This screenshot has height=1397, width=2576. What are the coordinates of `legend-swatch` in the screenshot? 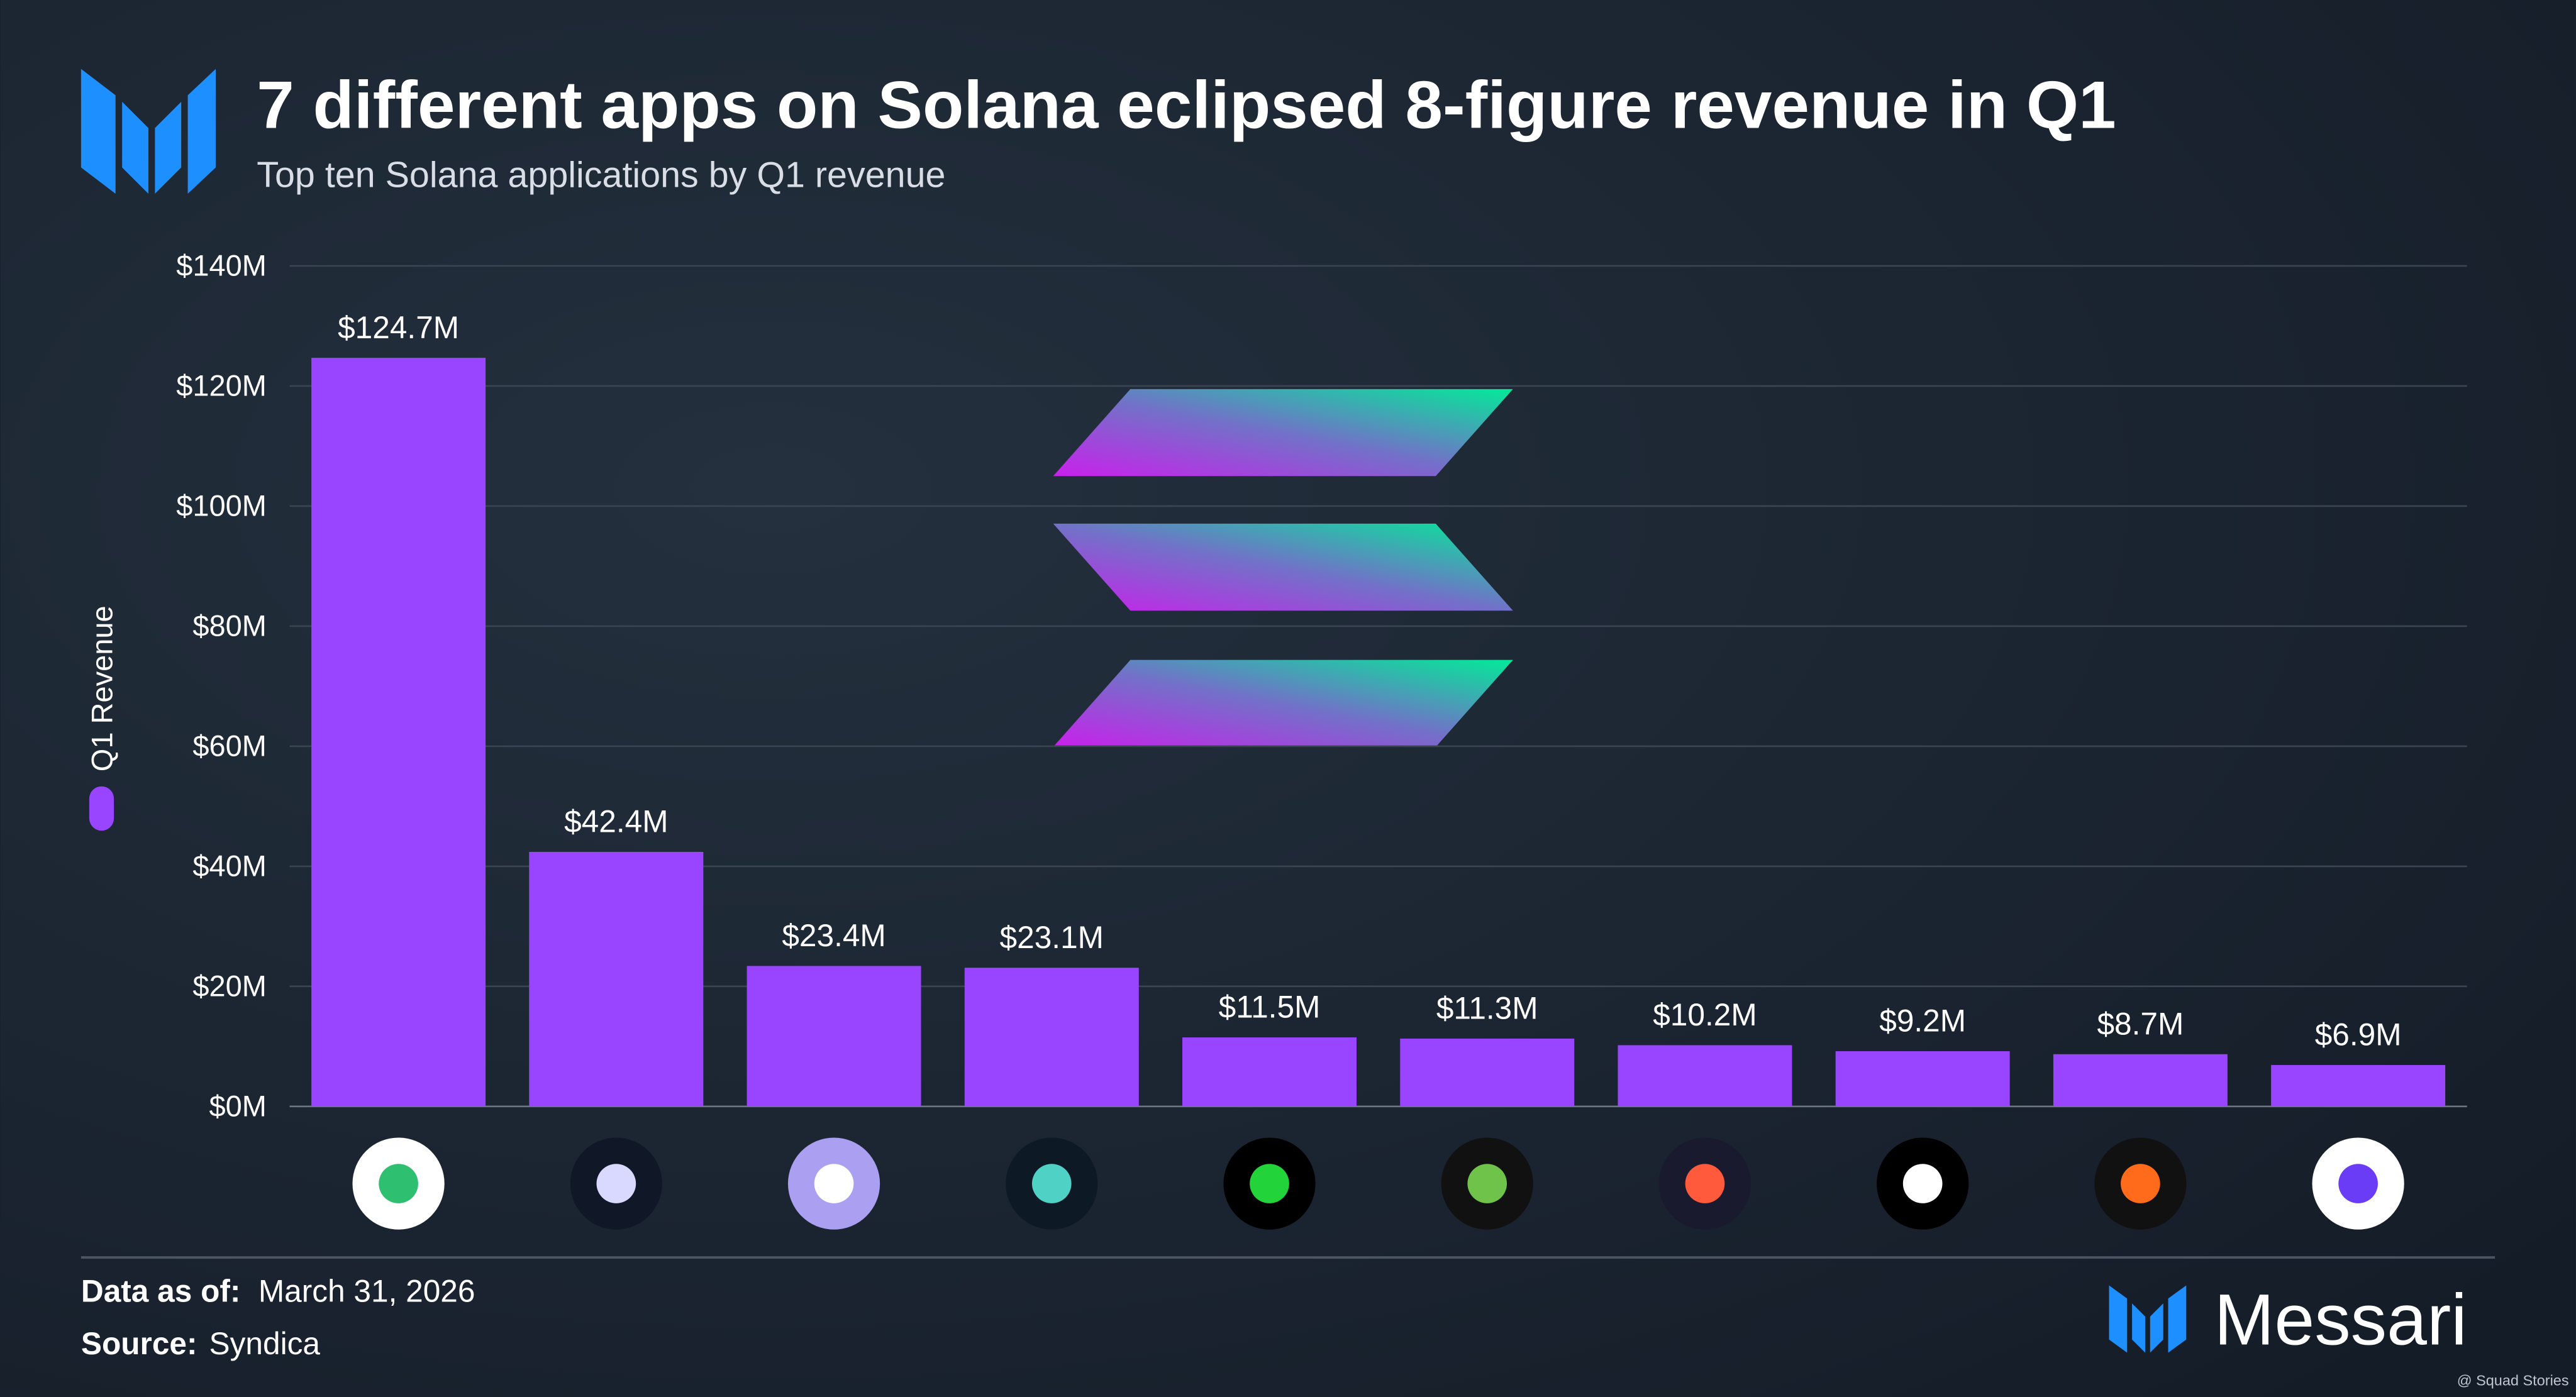 It's located at (101, 808).